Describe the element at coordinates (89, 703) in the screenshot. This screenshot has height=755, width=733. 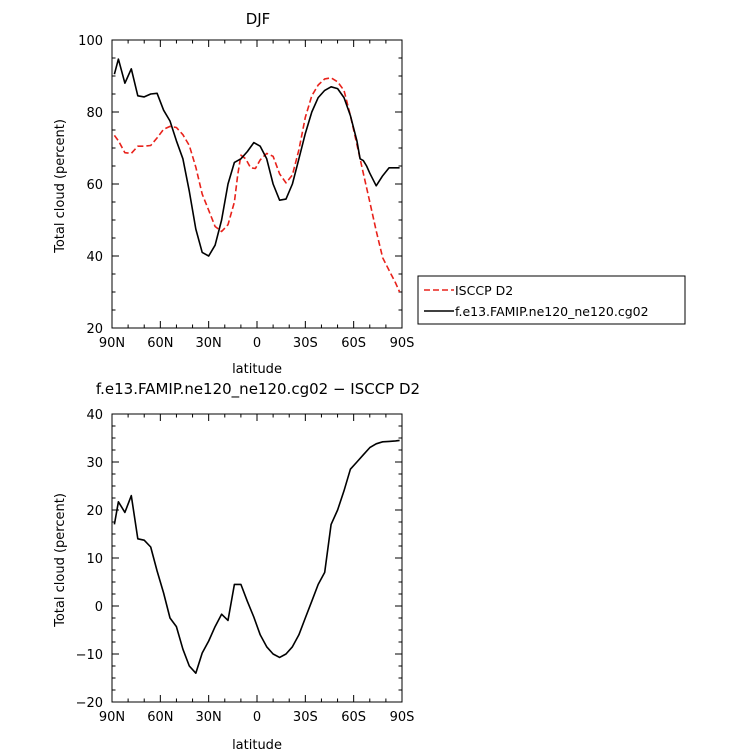
I see `y-tick-label: −20` at that location.